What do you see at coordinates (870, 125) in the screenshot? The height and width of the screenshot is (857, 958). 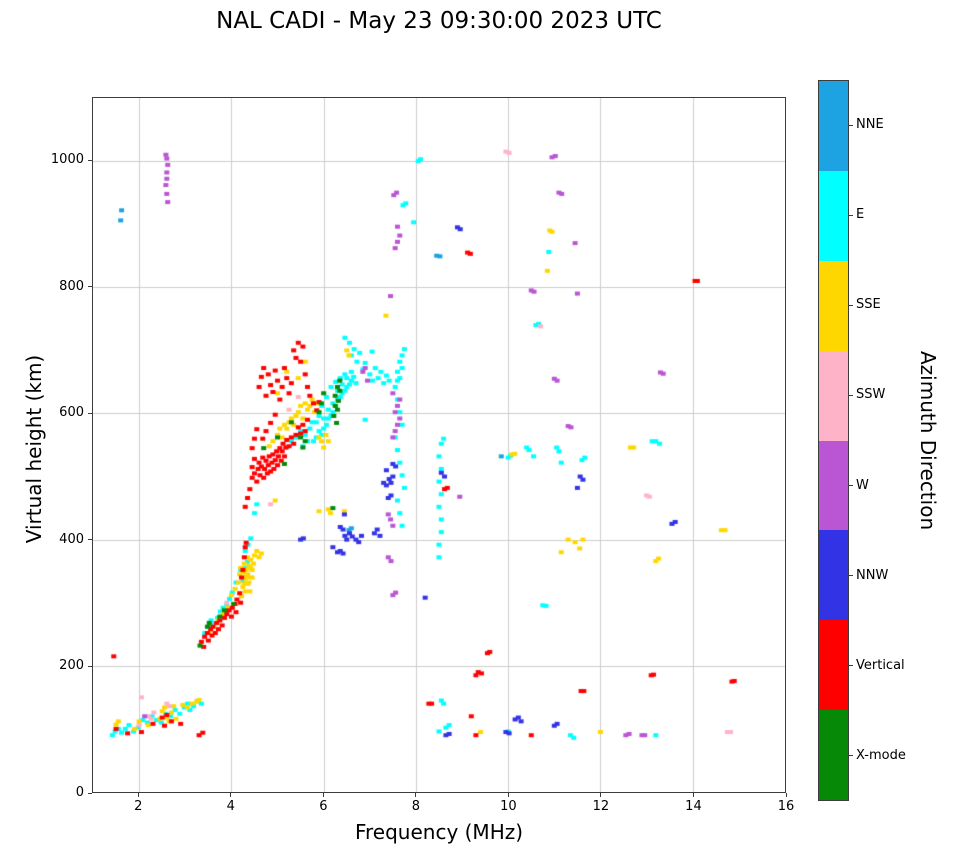 I see `colorbar-label-nne: NNE` at bounding box center [870, 125].